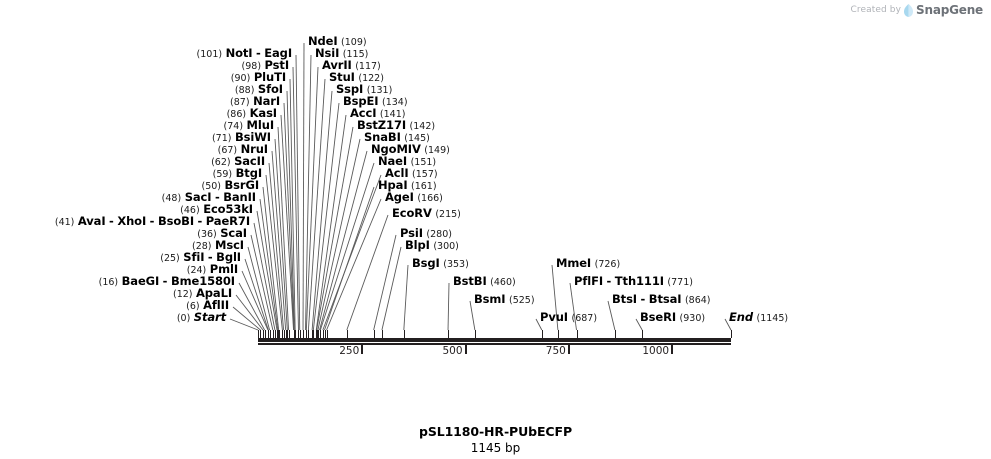 Image resolution: width=991 pixels, height=459 pixels. I want to click on axis-tick-label: 1000, so click(656, 351).